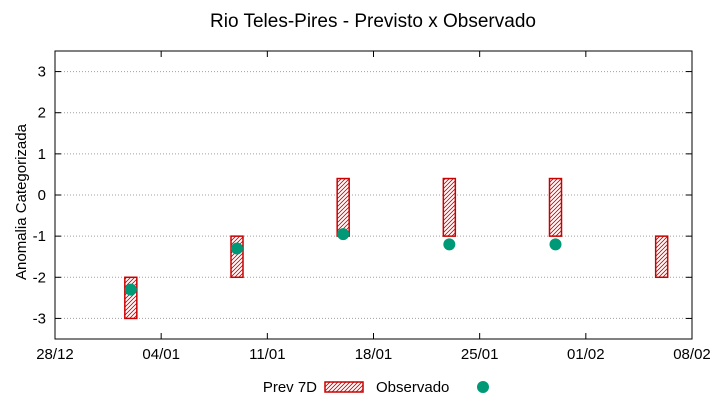 The height and width of the screenshot is (400, 720). I want to click on y-tick-label: 3, so click(42, 72).